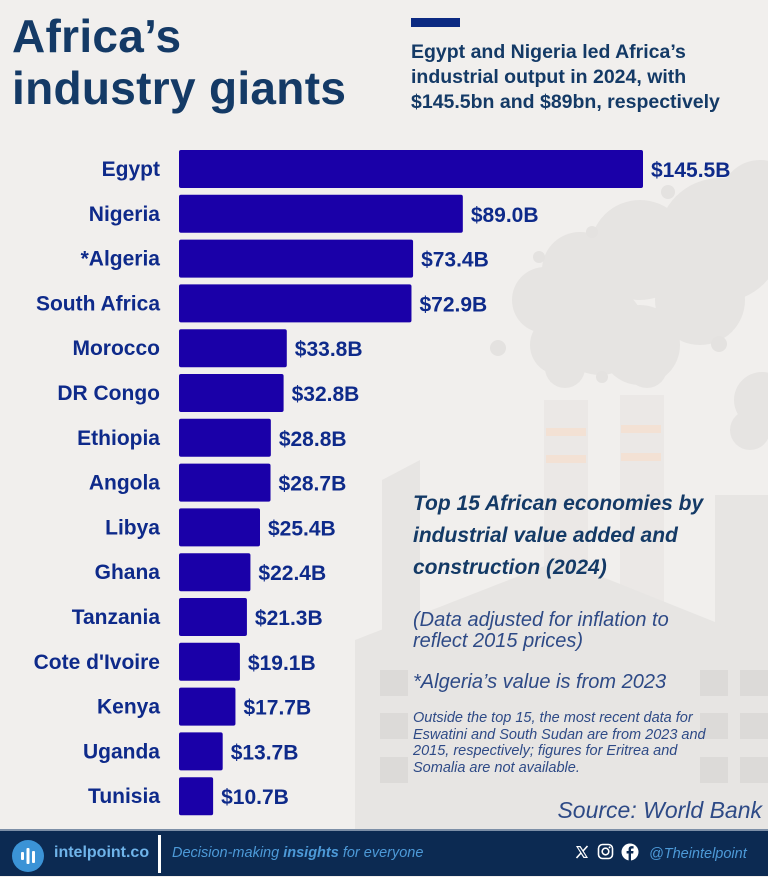  What do you see at coordinates (28, 856) in the screenshot?
I see `bar-chart-logo-icon` at bounding box center [28, 856].